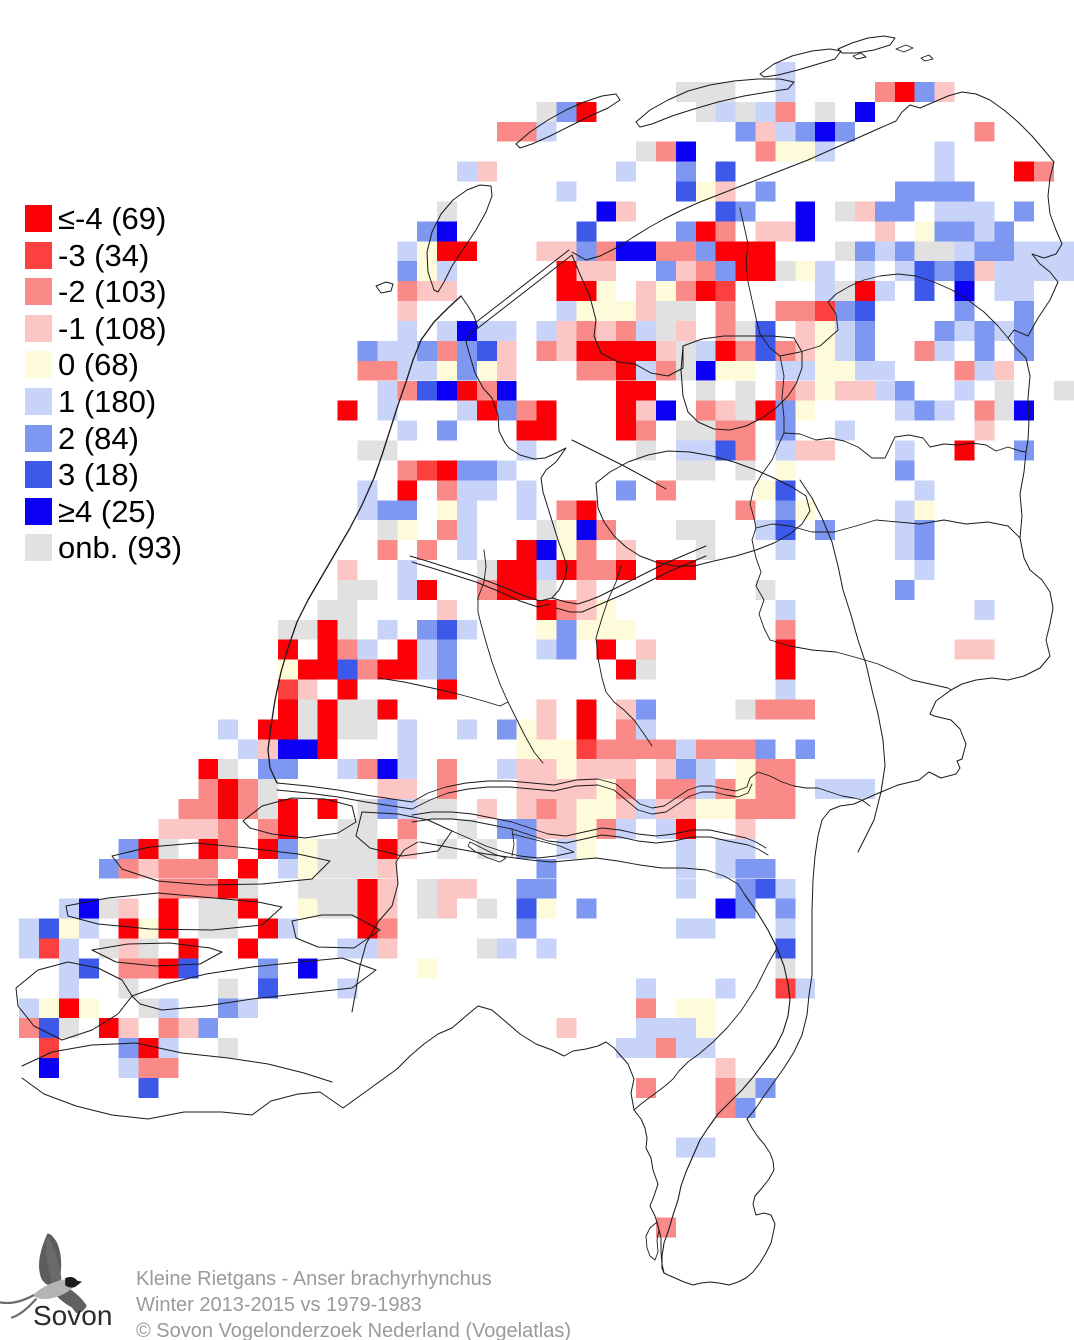 This screenshot has width=1074, height=1340. Describe the element at coordinates (279, 1305) in the screenshot. I see `svg-text: Winter 2013-2015 vs 1979-1983` at that location.